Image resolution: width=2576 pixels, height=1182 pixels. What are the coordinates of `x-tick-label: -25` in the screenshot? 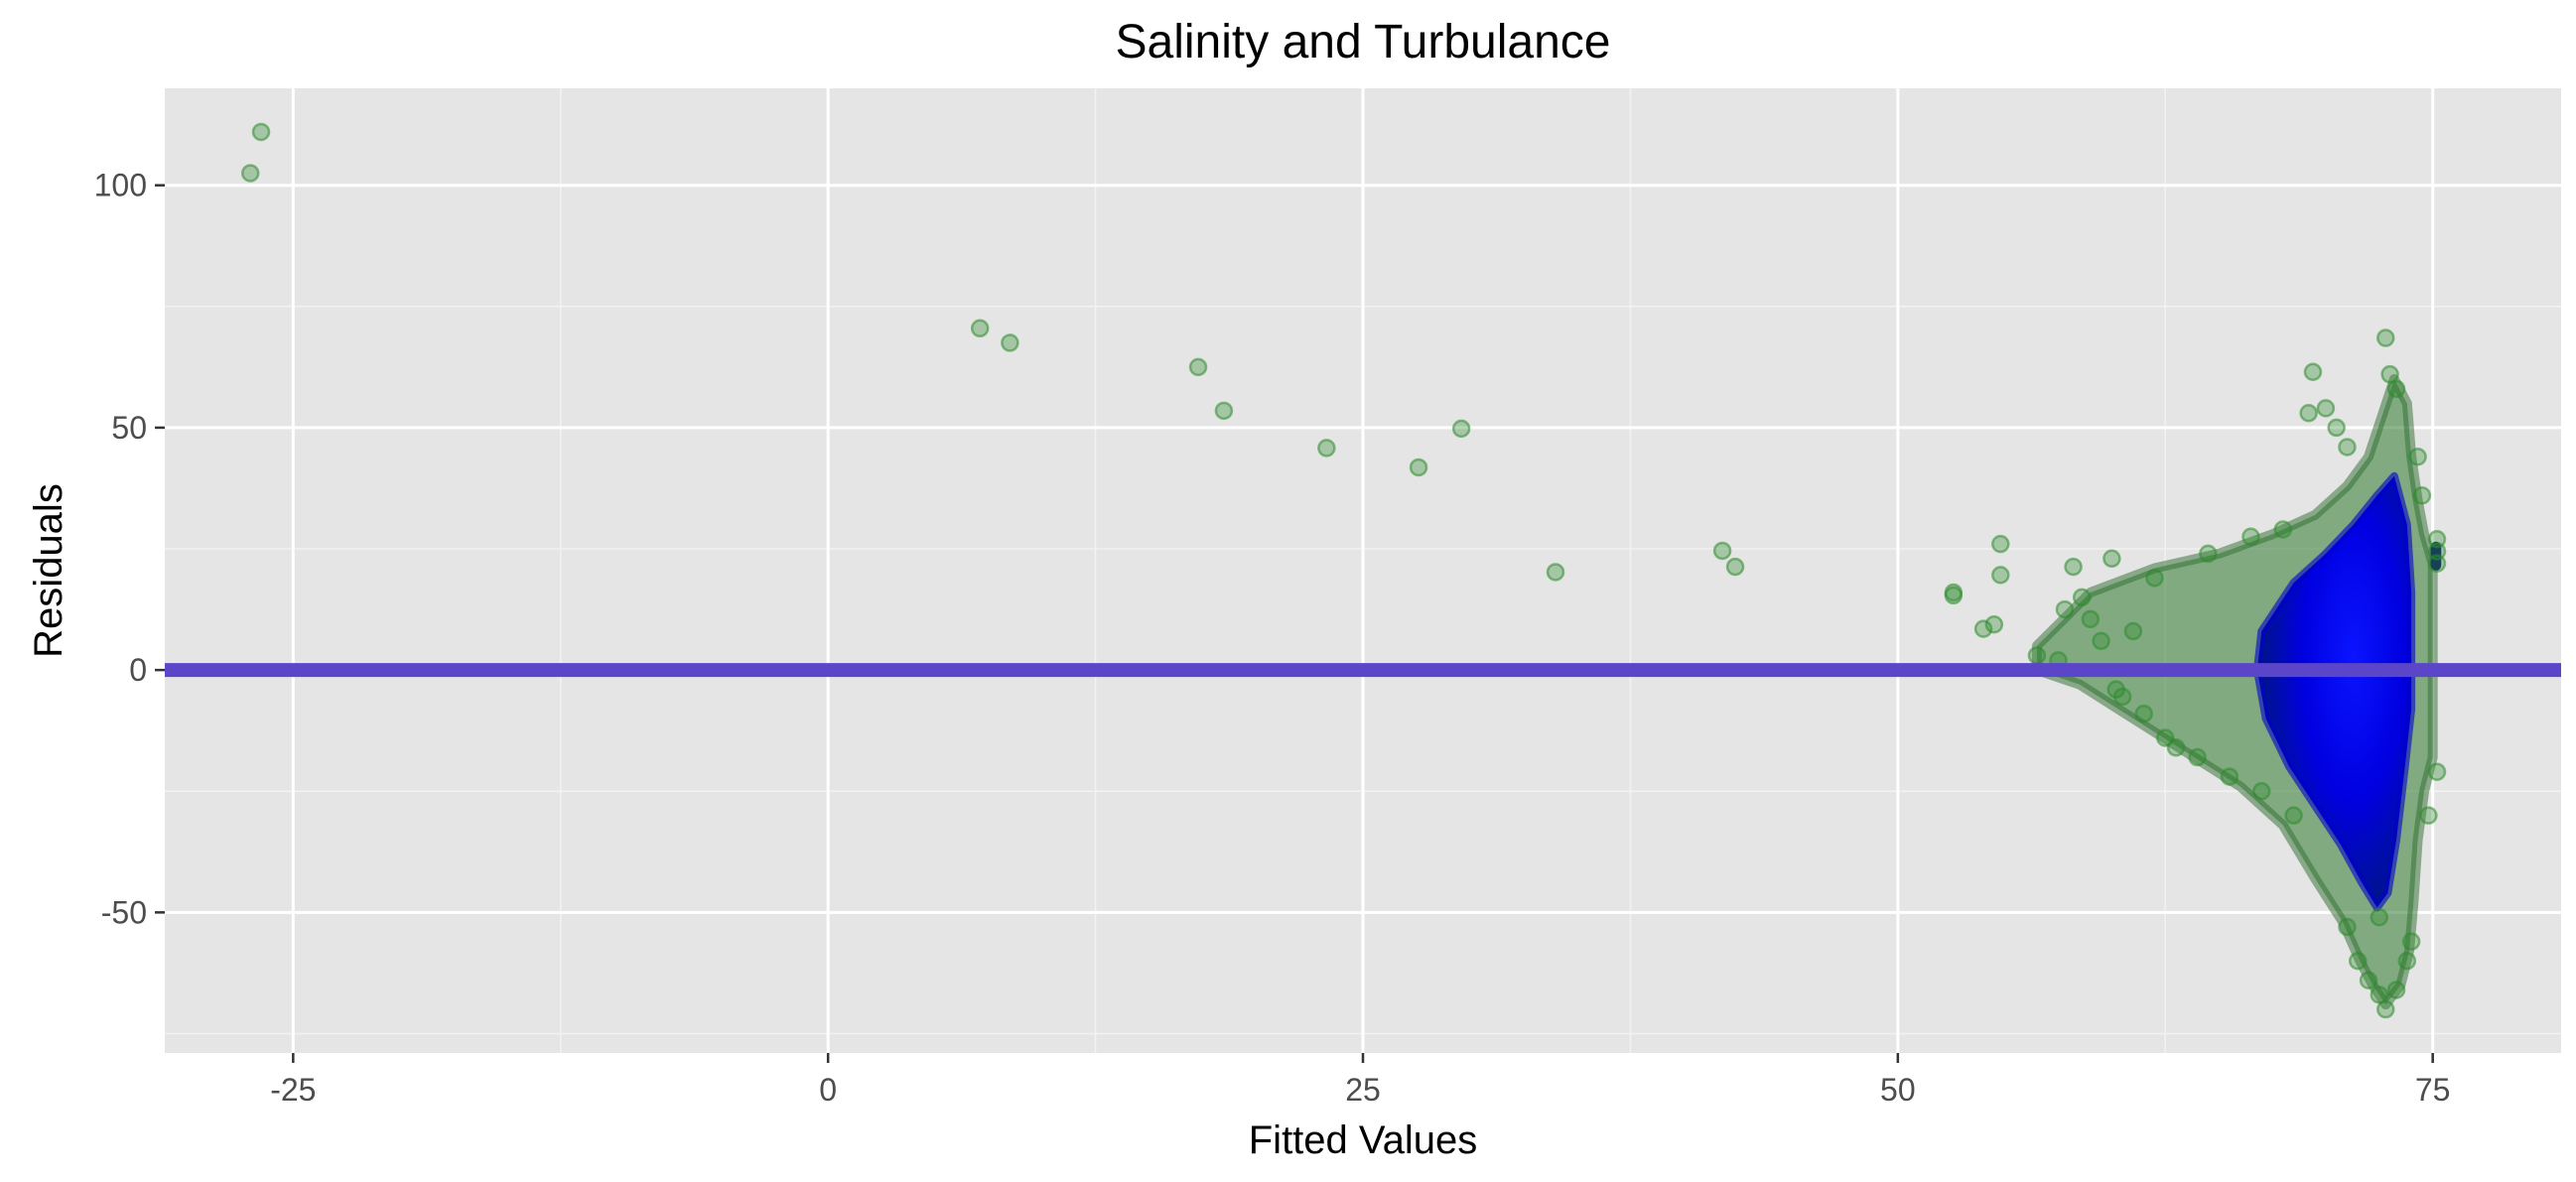 It's located at (293, 1090).